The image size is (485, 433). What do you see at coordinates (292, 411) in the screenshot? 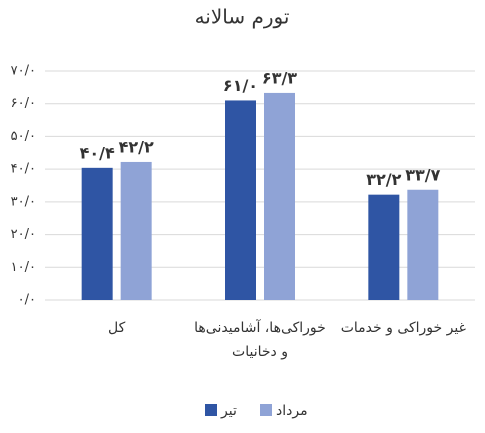
I see `legend-label: مرداد` at bounding box center [292, 411].